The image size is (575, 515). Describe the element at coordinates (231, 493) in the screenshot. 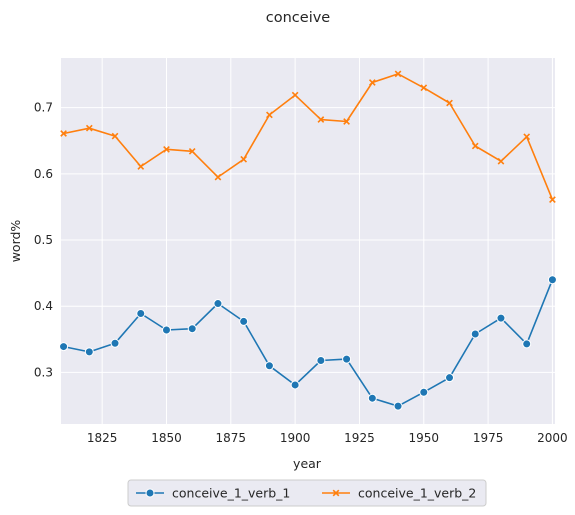

I see `legend-label: conceive_1_verb_1` at that location.